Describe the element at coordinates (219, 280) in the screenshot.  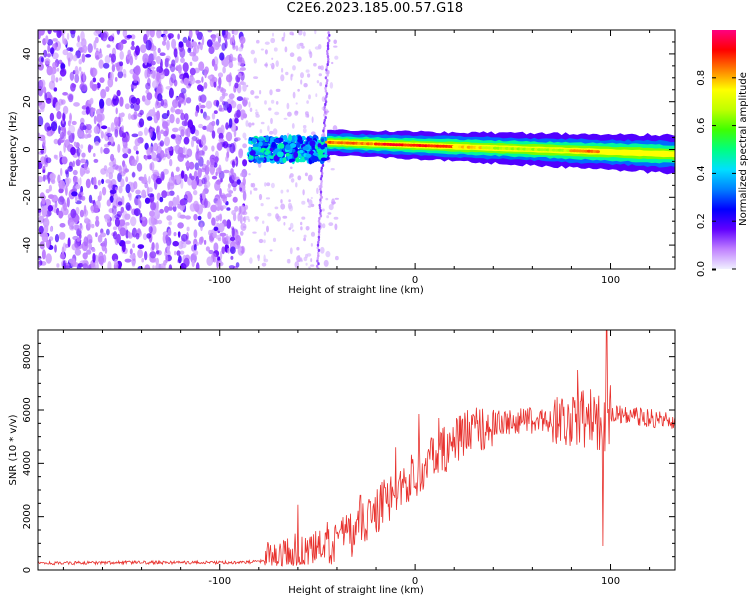
I see `x-tick-label: -100` at that location.